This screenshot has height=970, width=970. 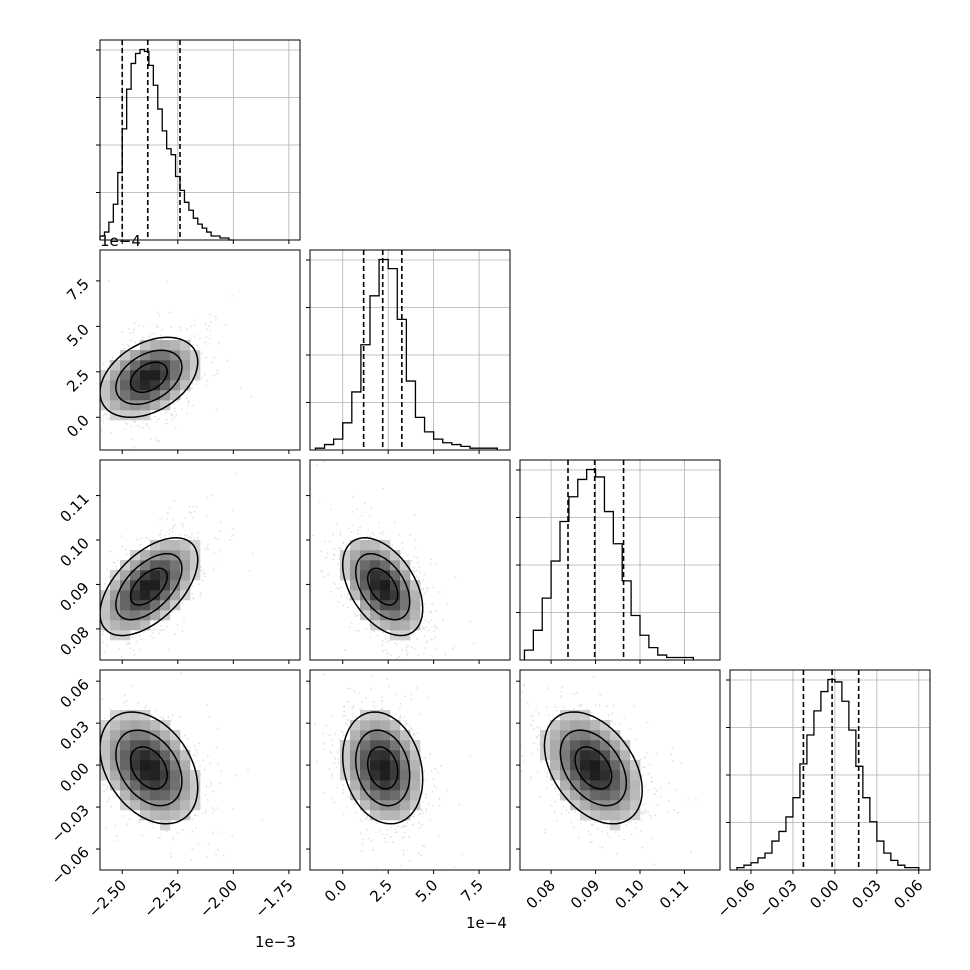 I want to click on hist-panel-p1, so click(x=408, y=351).